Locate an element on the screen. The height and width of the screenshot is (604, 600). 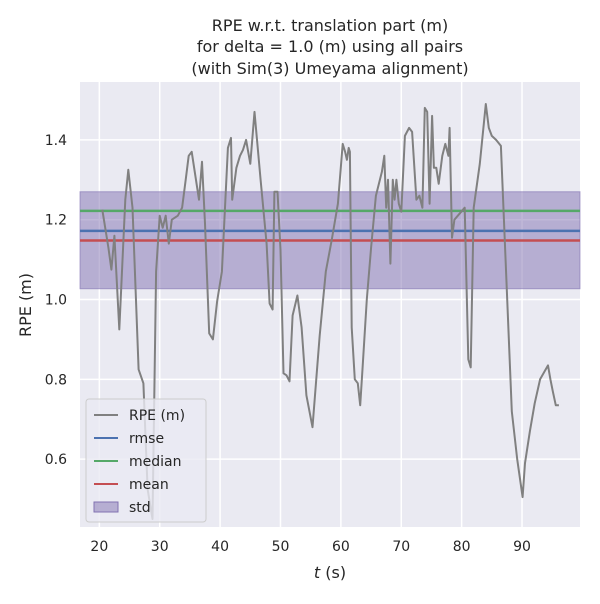
x-tick-label: 70 is located at coordinates (401, 547).